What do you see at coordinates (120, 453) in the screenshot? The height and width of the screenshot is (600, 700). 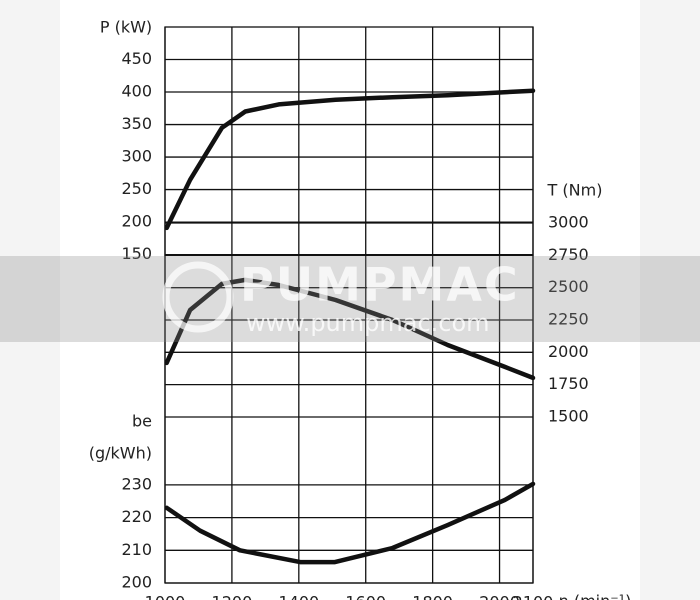 I see `y3-axis-unit: (g/kWh)` at bounding box center [120, 453].